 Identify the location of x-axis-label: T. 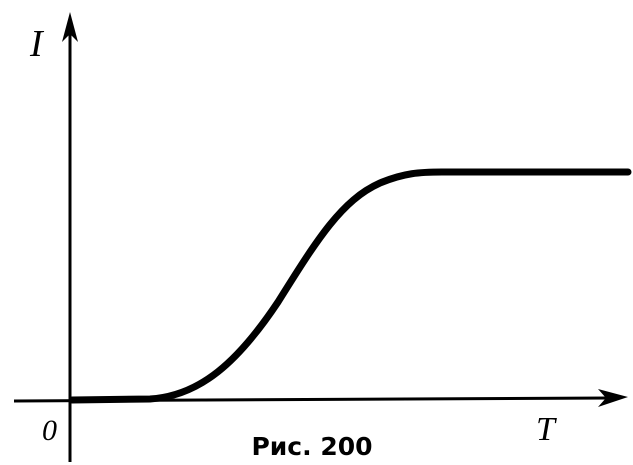
(546, 429).